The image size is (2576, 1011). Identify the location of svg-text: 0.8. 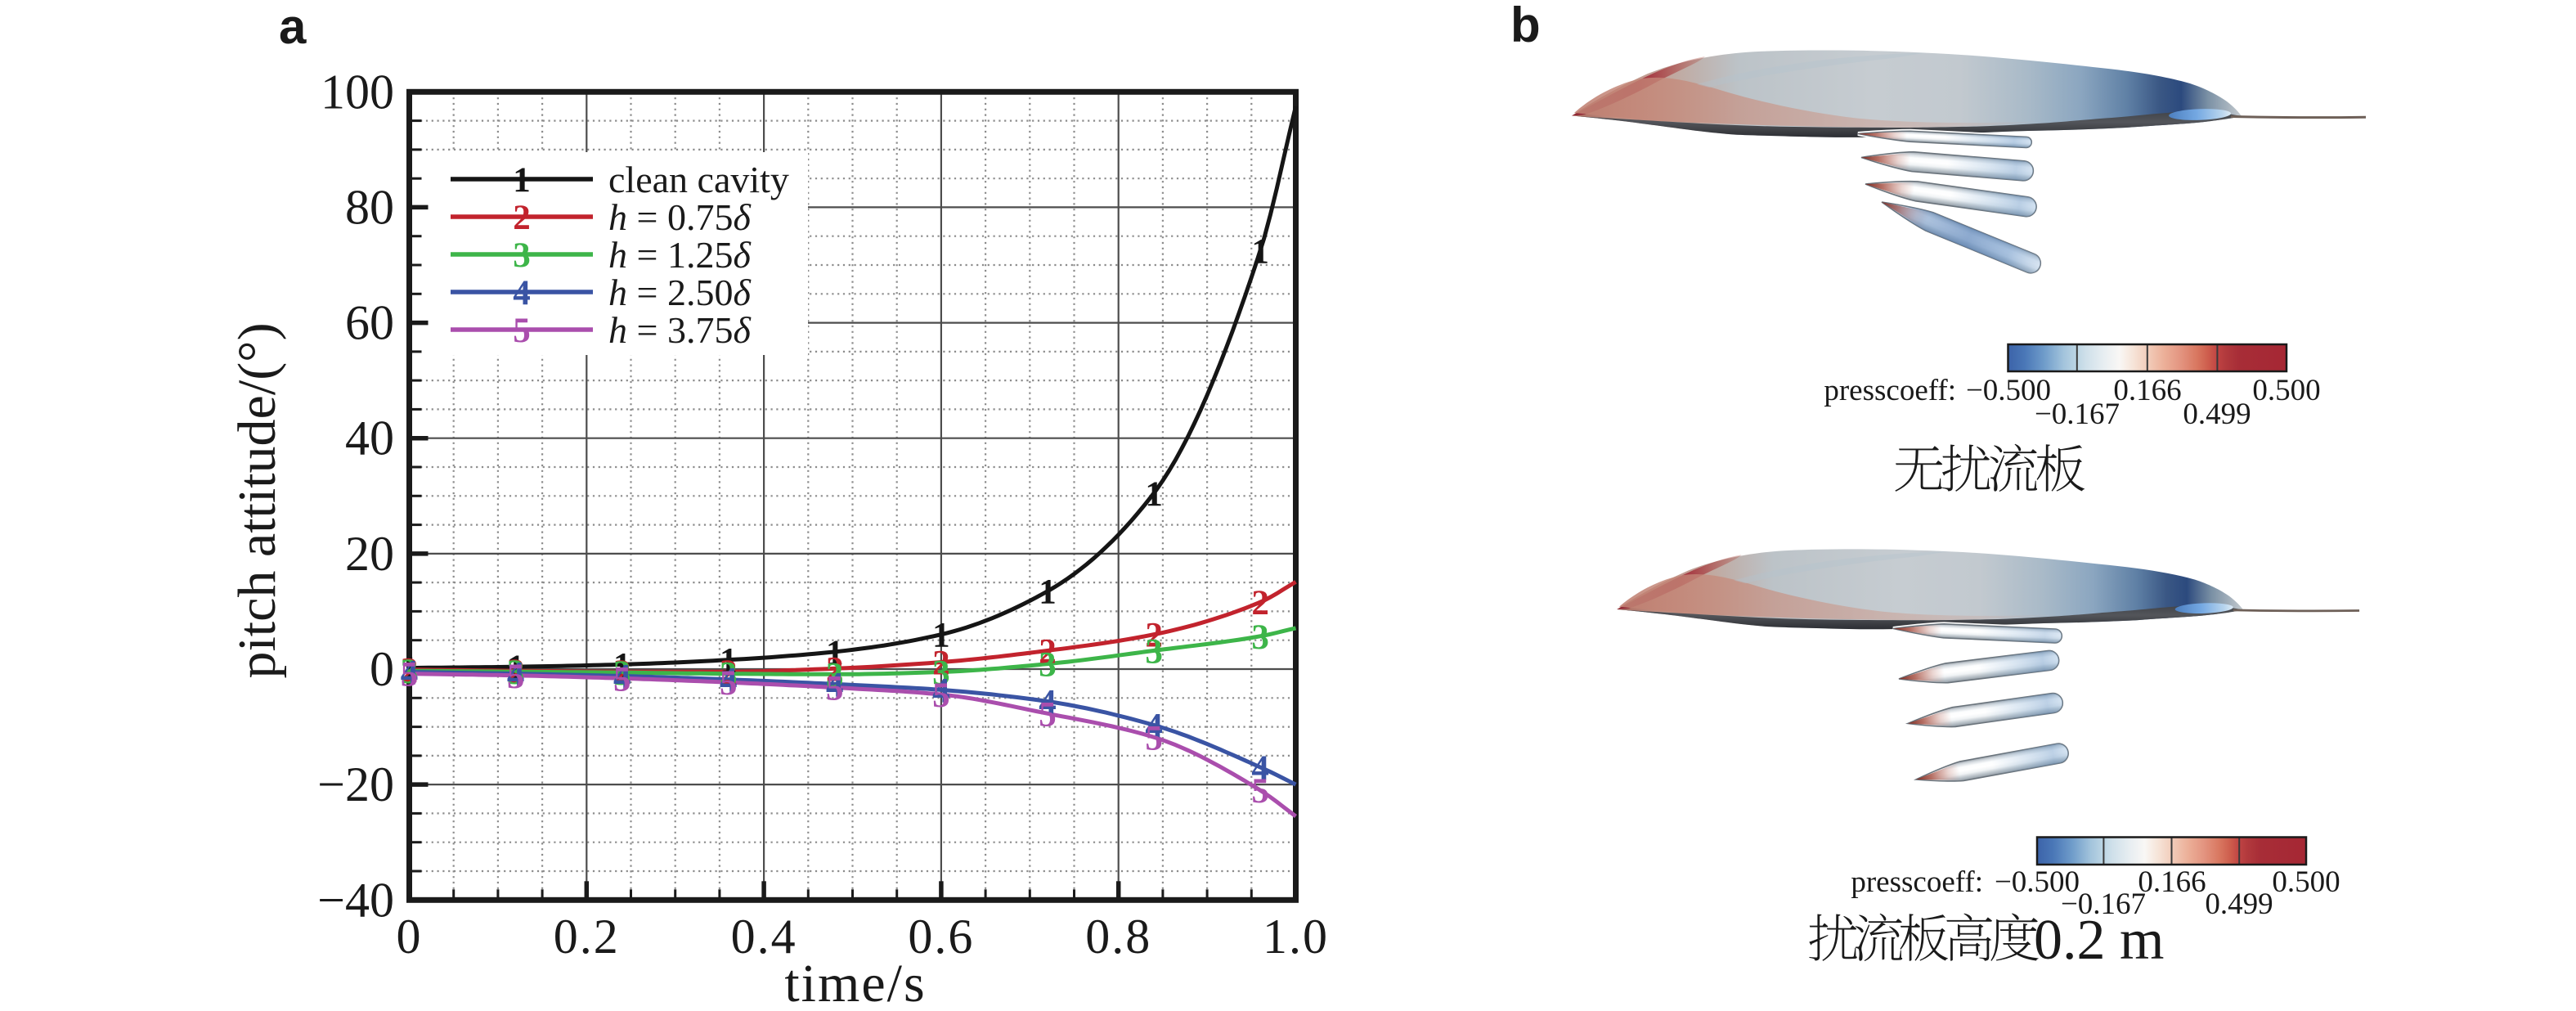
(1118, 937).